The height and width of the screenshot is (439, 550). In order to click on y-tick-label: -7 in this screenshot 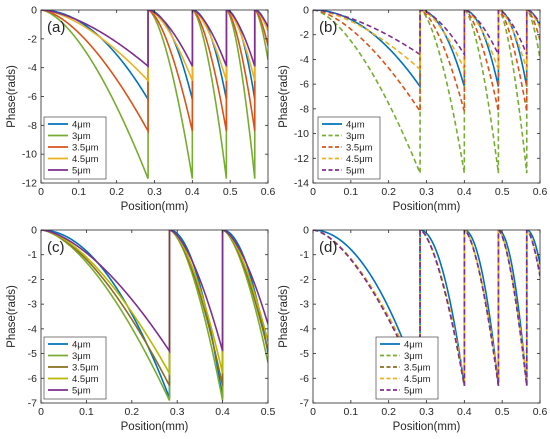, I will do `click(32, 404)`.